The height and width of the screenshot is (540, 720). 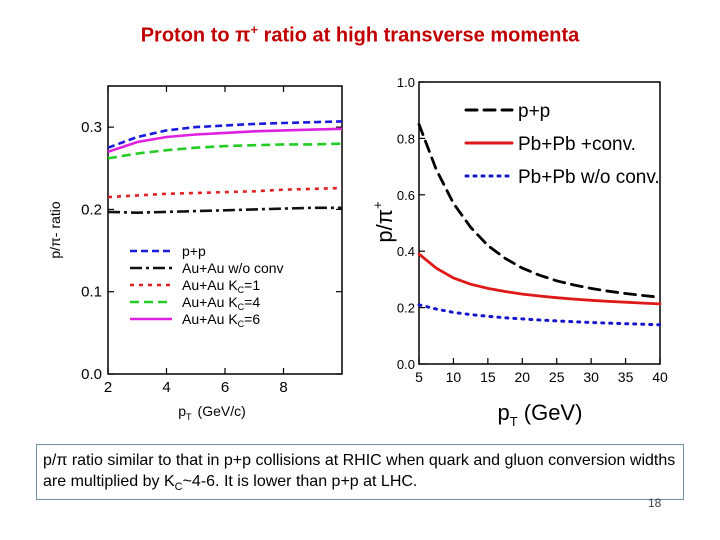 I want to click on right-y-axis-label: p/π+, so click(x=383, y=221).